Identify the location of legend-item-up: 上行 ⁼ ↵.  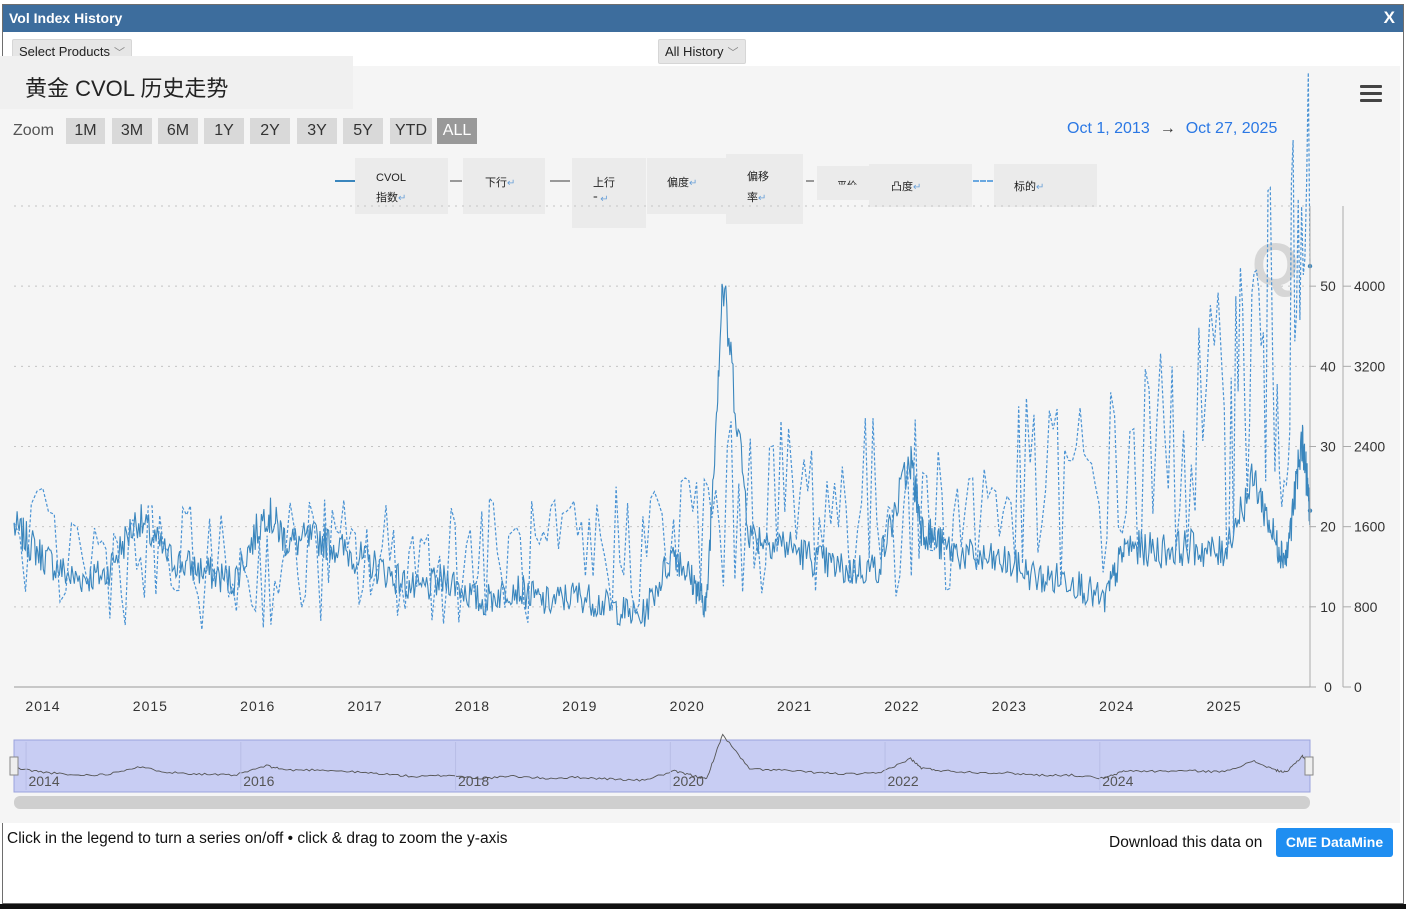
(604, 189).